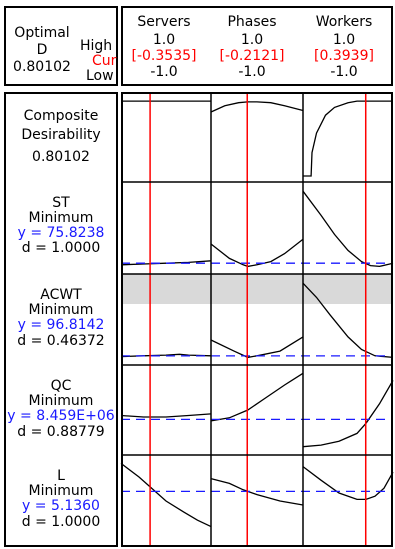 This screenshot has width=395, height=549. I want to click on response-label-st-d: d = 1.0000, so click(61, 248).